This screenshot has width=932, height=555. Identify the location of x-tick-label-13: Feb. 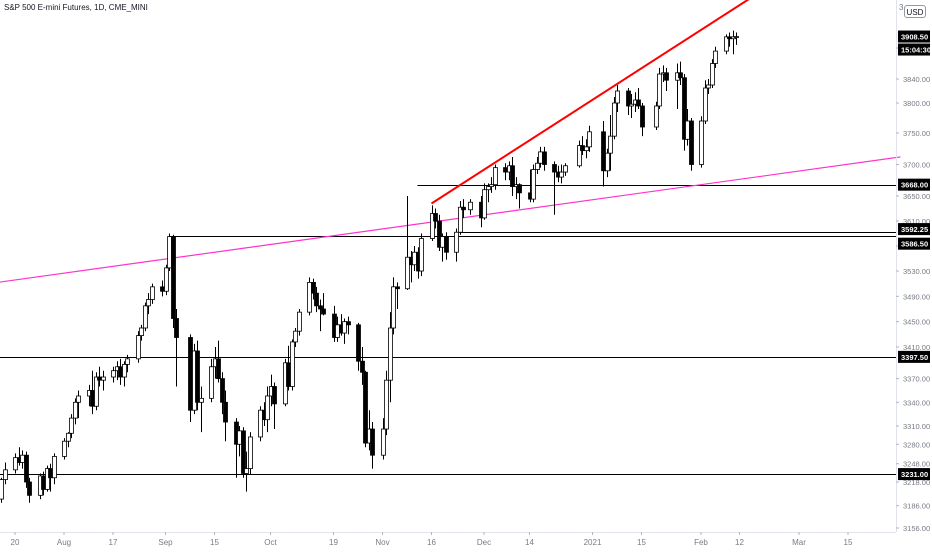
(701, 542).